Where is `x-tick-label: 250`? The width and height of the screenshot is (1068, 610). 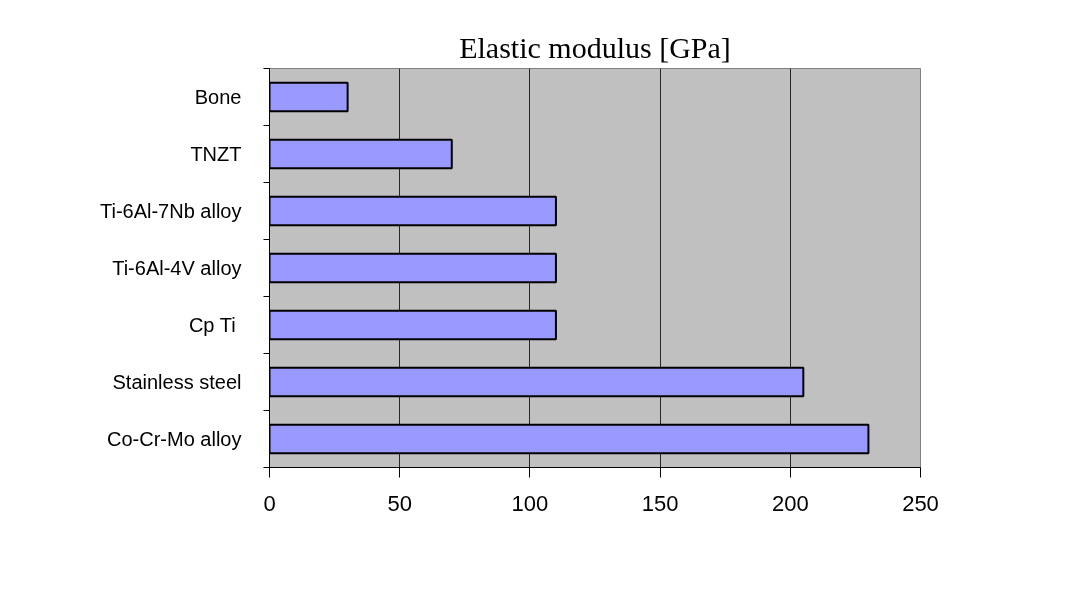
x-tick-label: 250 is located at coordinates (920, 503).